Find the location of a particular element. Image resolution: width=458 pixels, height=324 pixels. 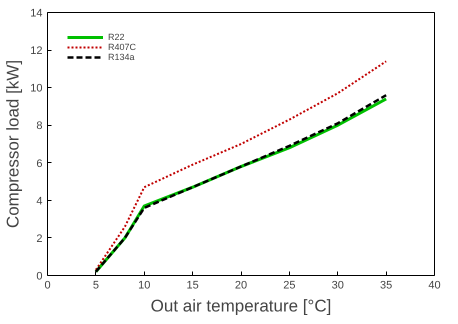

legend-label: R22 is located at coordinates (117, 37).